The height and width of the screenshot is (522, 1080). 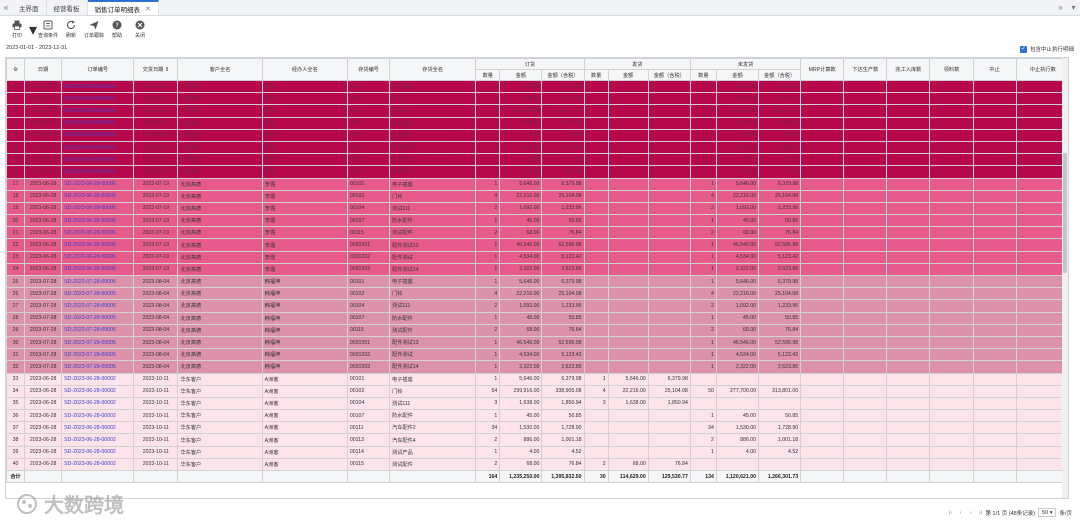 I want to click on vertical-scrollbar, so click(x=1065, y=278).